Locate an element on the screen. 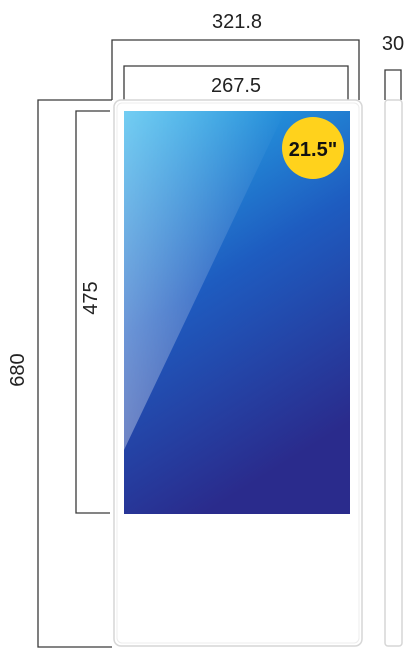 Image resolution: width=405 pixels, height=651 pixels. total-height-label: 680 is located at coordinates (18, 369).